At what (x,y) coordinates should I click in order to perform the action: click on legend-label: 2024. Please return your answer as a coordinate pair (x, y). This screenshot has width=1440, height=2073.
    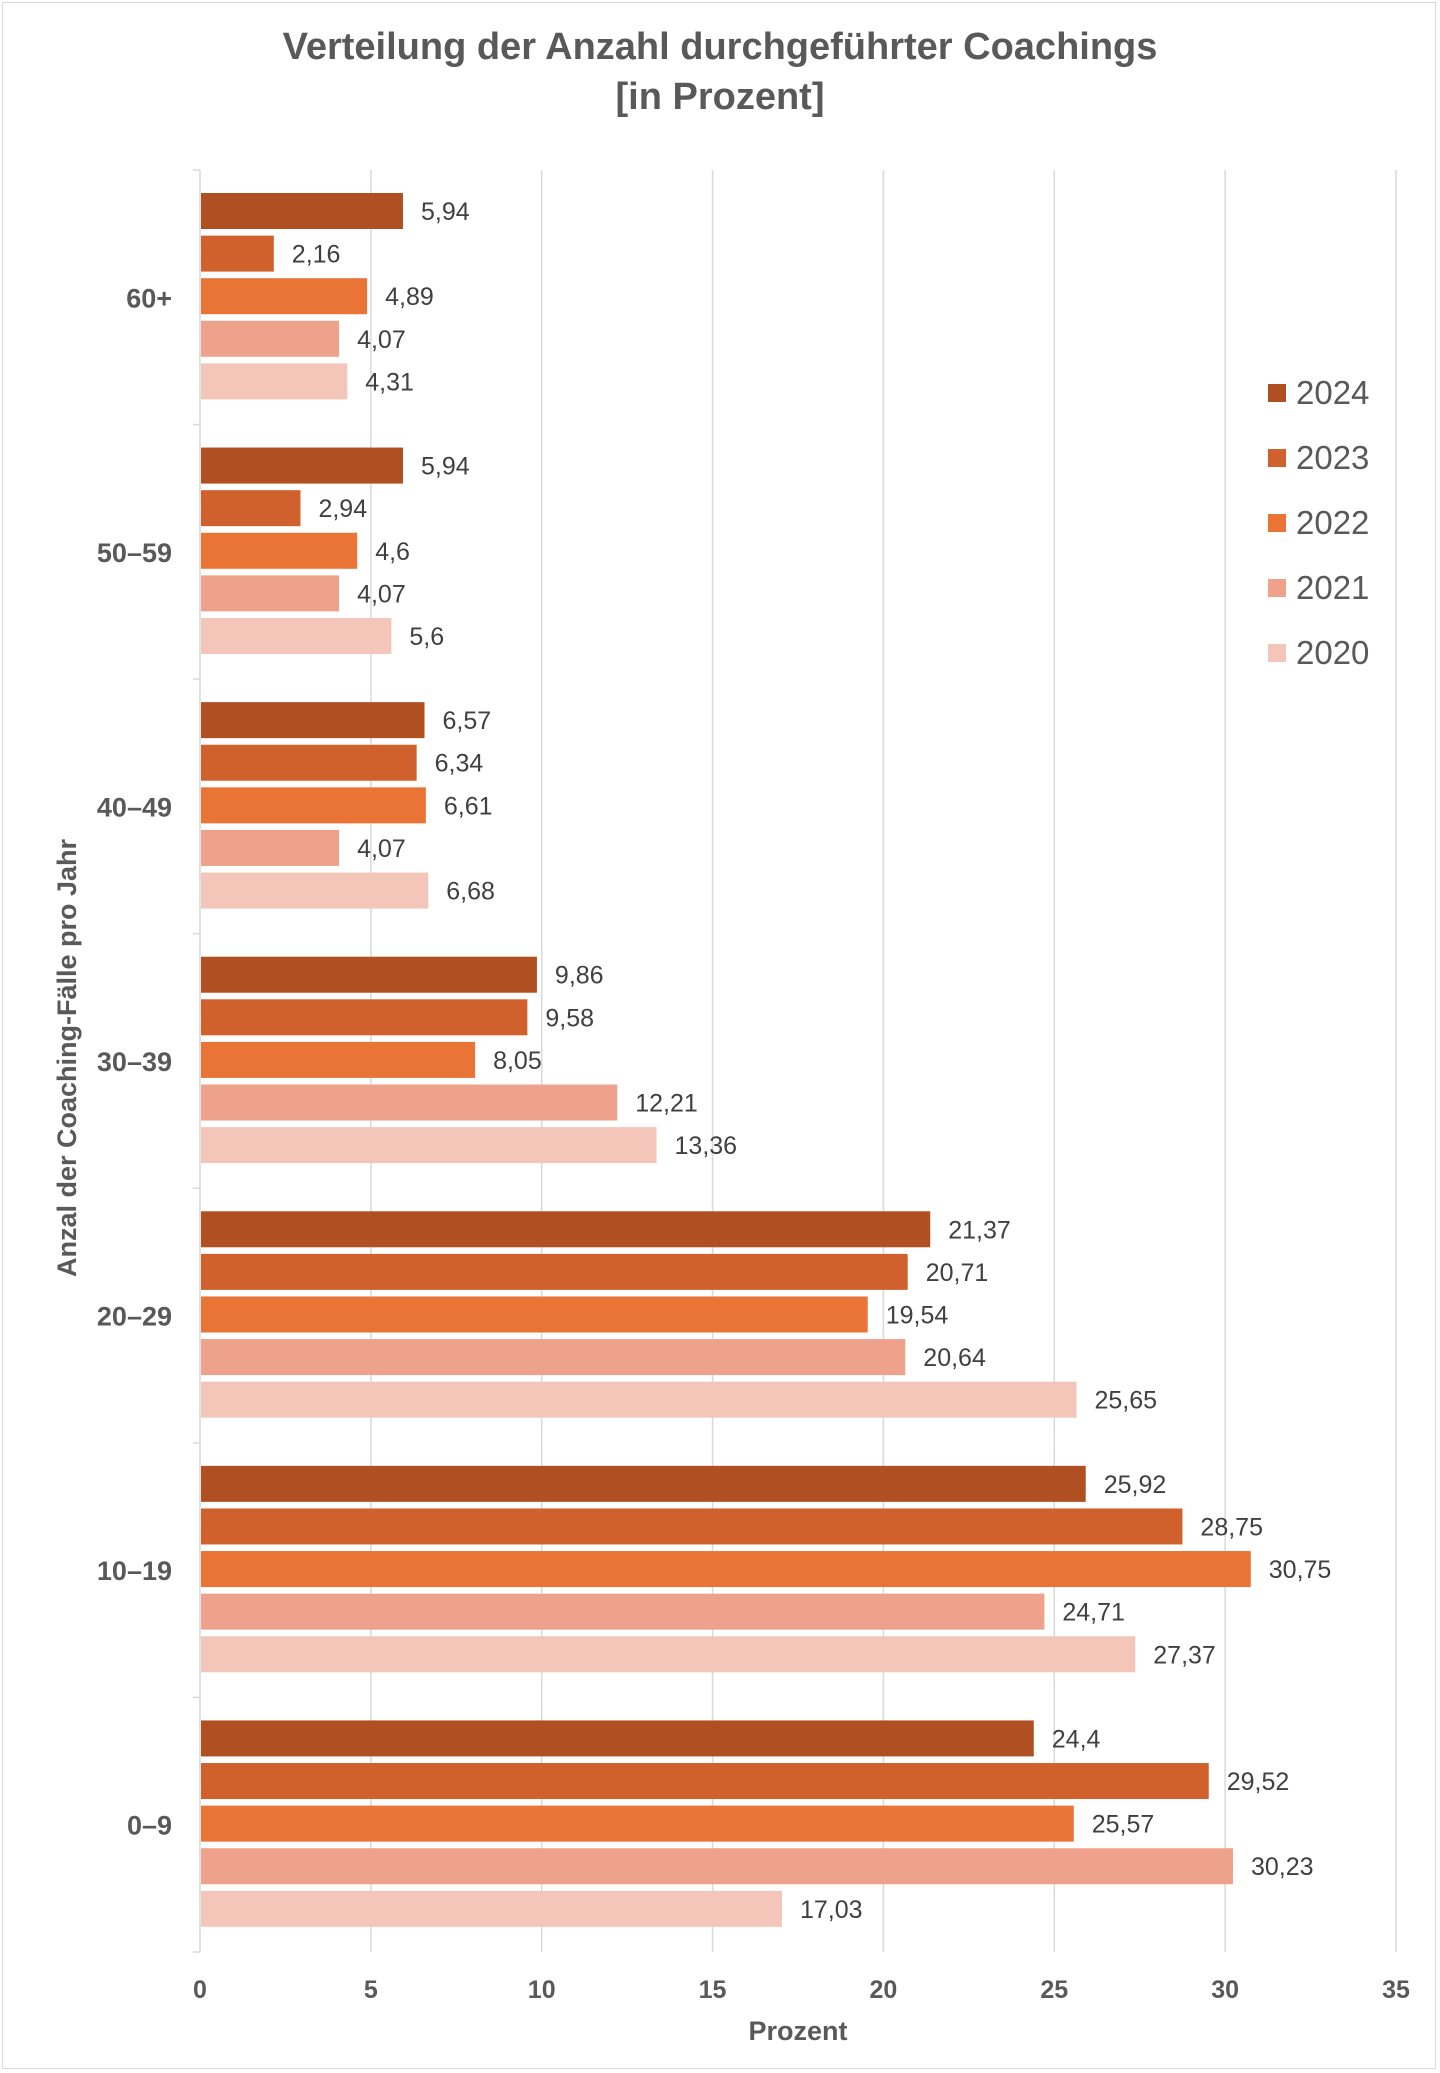
    Looking at the image, I should click on (1333, 392).